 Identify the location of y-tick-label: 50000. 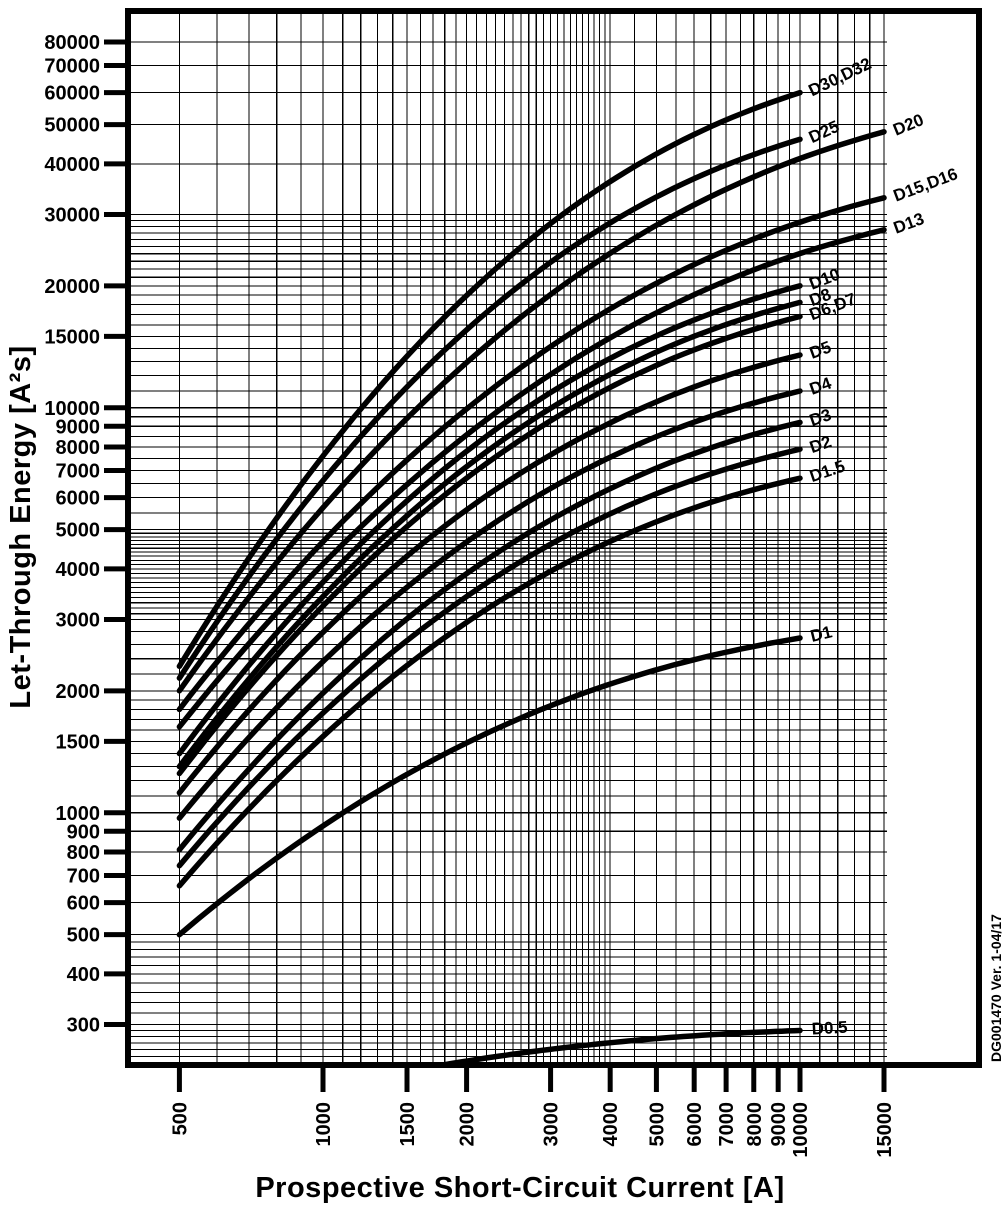
(72, 126).